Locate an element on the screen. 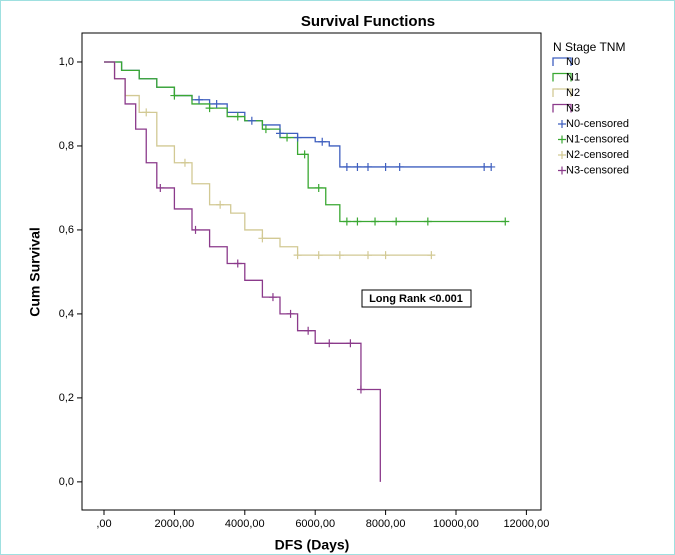  legend-label: N1-censored is located at coordinates (597, 139).